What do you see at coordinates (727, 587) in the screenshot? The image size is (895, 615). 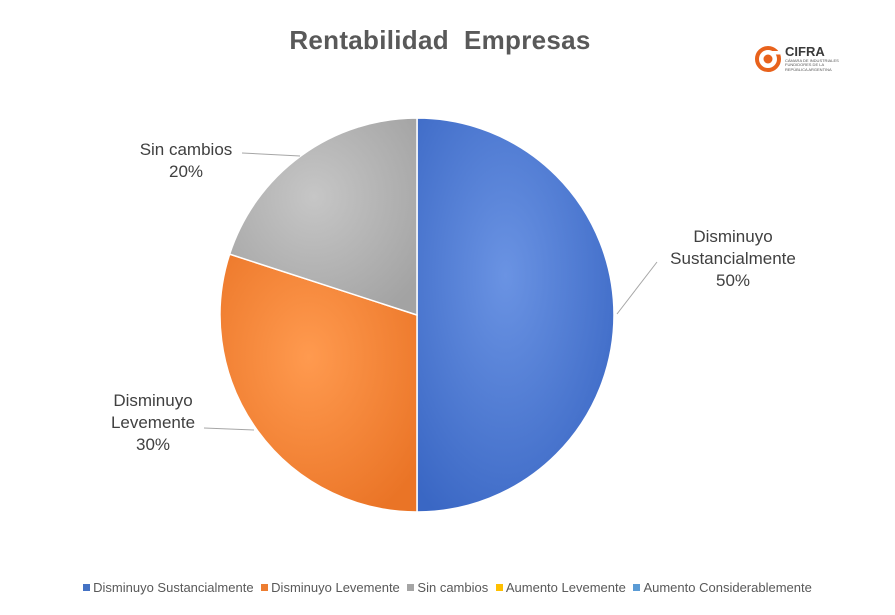 I see `legend-label: Aumento Considerablemente` at bounding box center [727, 587].